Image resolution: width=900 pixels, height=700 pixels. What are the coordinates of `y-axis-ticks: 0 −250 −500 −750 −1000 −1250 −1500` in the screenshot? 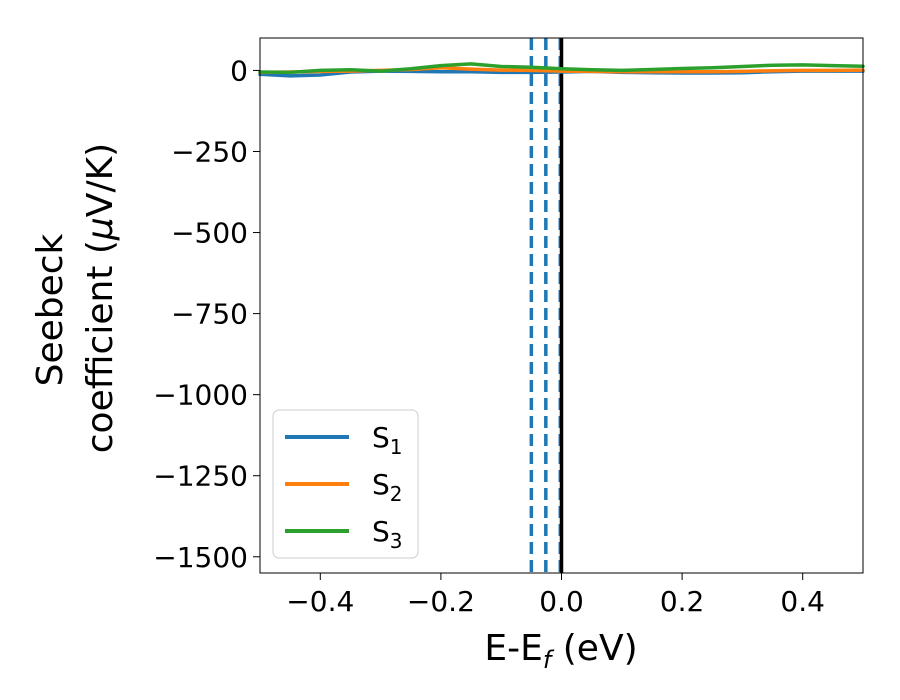 It's located at (206, 314).